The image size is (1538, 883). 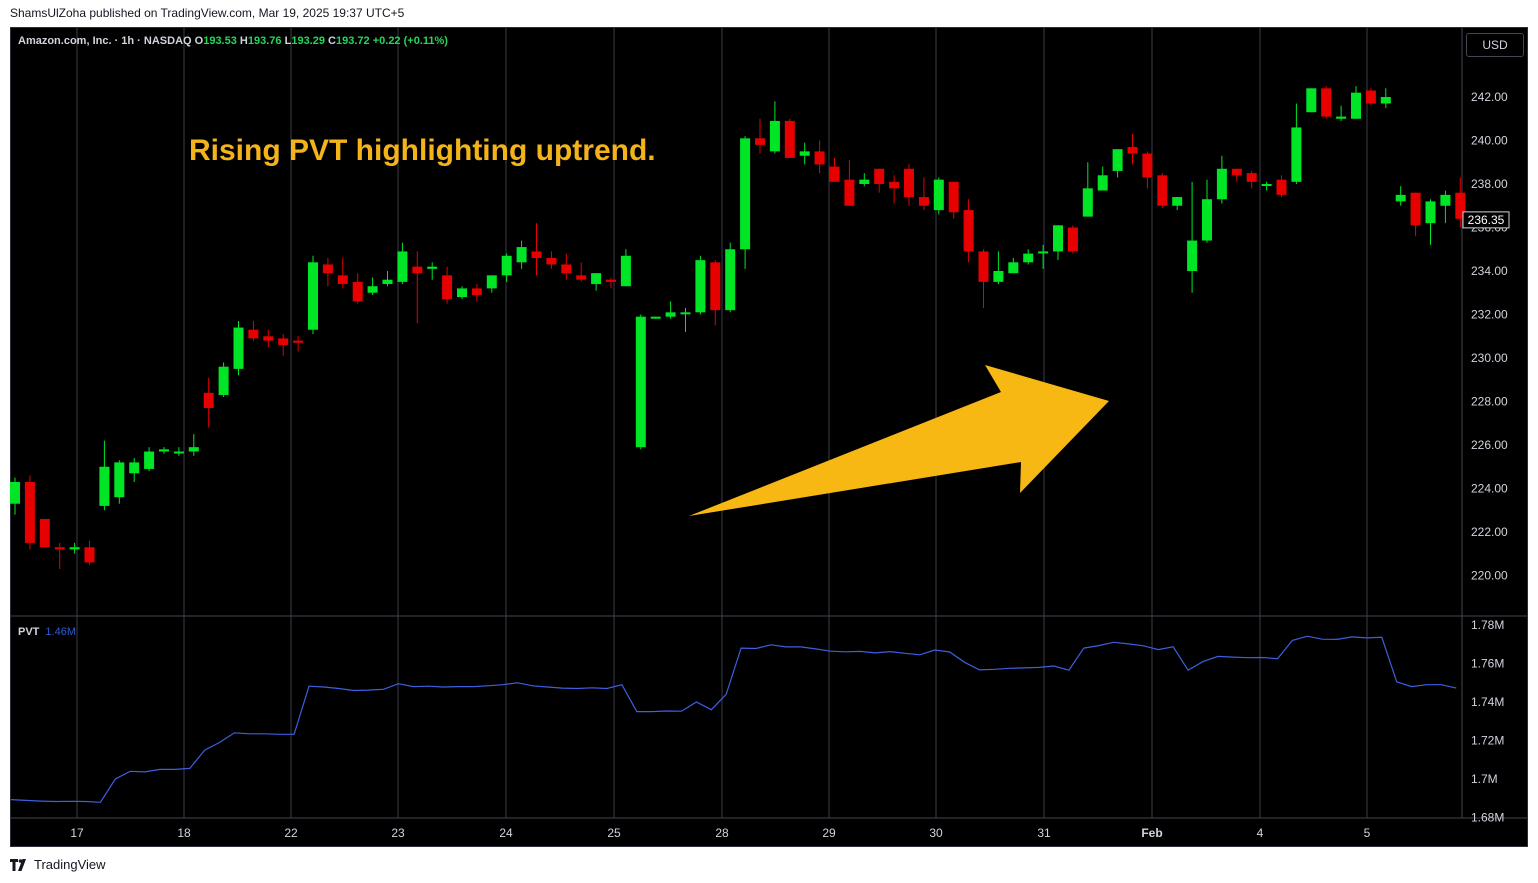 What do you see at coordinates (1489, 489) in the screenshot?
I see `price-axis-label: 224.00` at bounding box center [1489, 489].